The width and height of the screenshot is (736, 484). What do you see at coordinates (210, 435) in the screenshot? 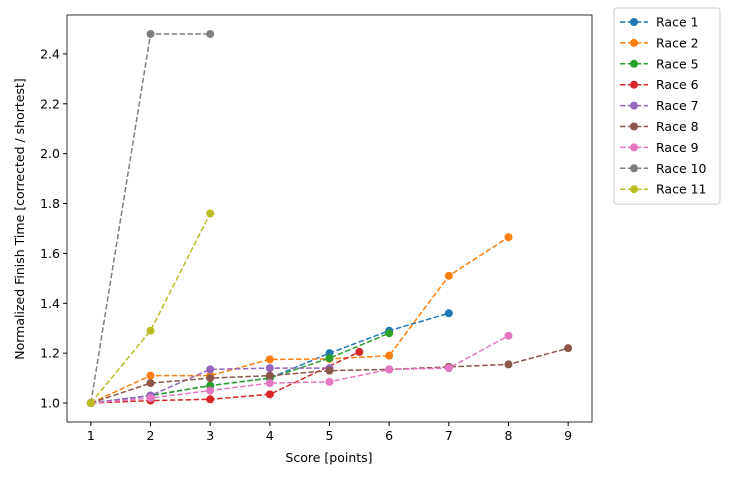
I see `x-tick-label: 3` at bounding box center [210, 435].